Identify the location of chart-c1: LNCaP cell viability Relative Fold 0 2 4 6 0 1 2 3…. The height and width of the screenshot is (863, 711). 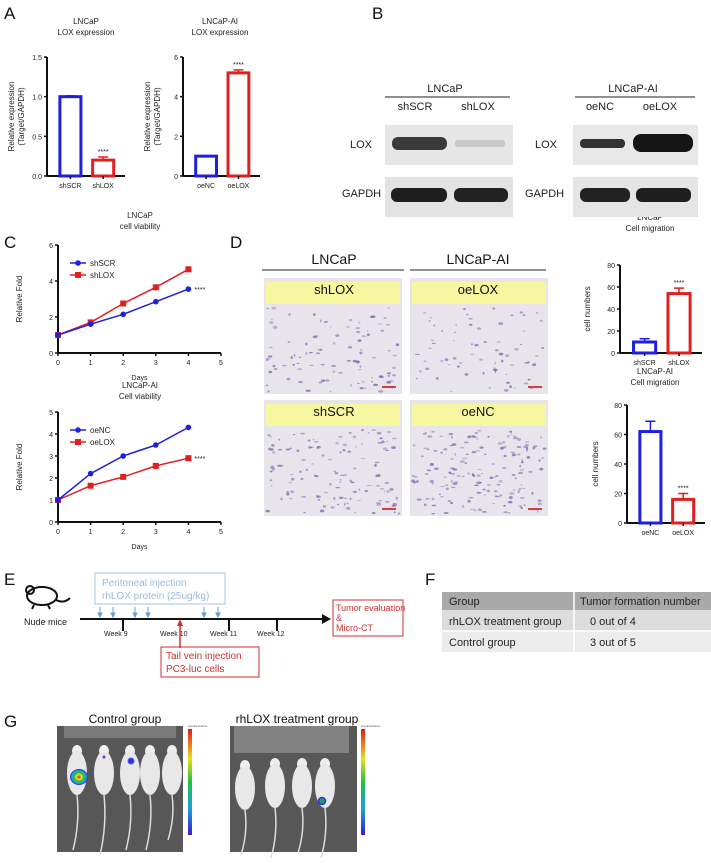
(119, 296).